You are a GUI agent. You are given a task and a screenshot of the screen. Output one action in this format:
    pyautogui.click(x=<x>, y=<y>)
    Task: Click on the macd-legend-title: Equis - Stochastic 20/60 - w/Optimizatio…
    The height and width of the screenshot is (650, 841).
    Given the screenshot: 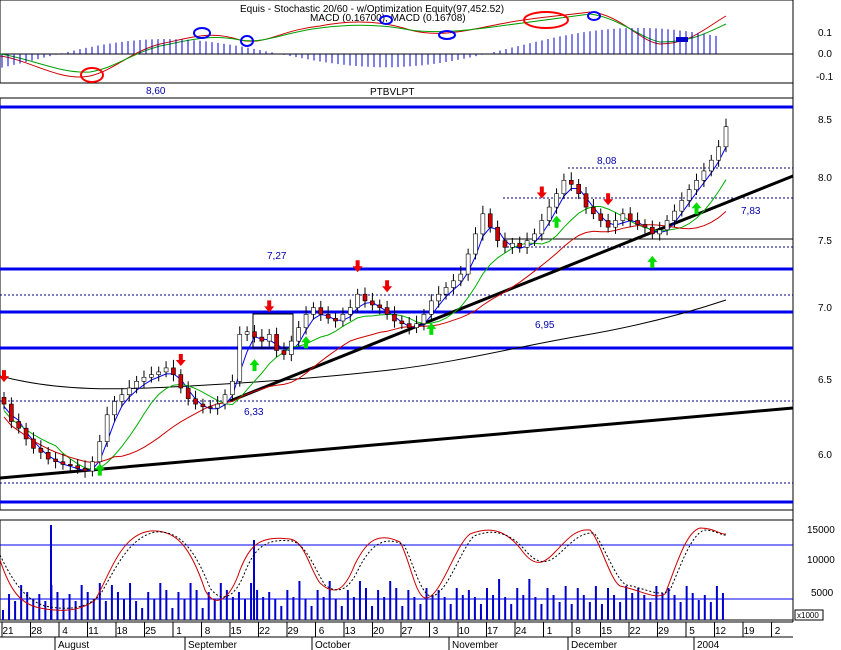 What is the action you would take?
    pyautogui.click(x=372, y=9)
    